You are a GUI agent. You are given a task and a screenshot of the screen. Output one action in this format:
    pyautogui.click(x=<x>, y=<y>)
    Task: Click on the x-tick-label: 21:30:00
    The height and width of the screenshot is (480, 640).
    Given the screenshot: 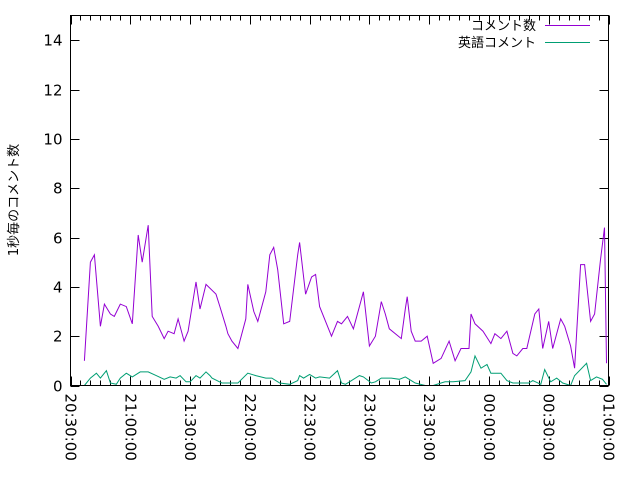 What is the action you would take?
    pyautogui.click(x=190, y=427)
    